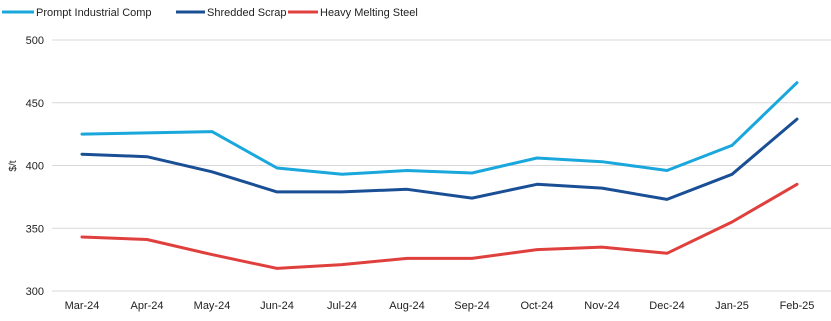 This screenshot has width=831, height=321. What do you see at coordinates (13, 165) in the screenshot?
I see `y-axis-title: $/t` at bounding box center [13, 165].